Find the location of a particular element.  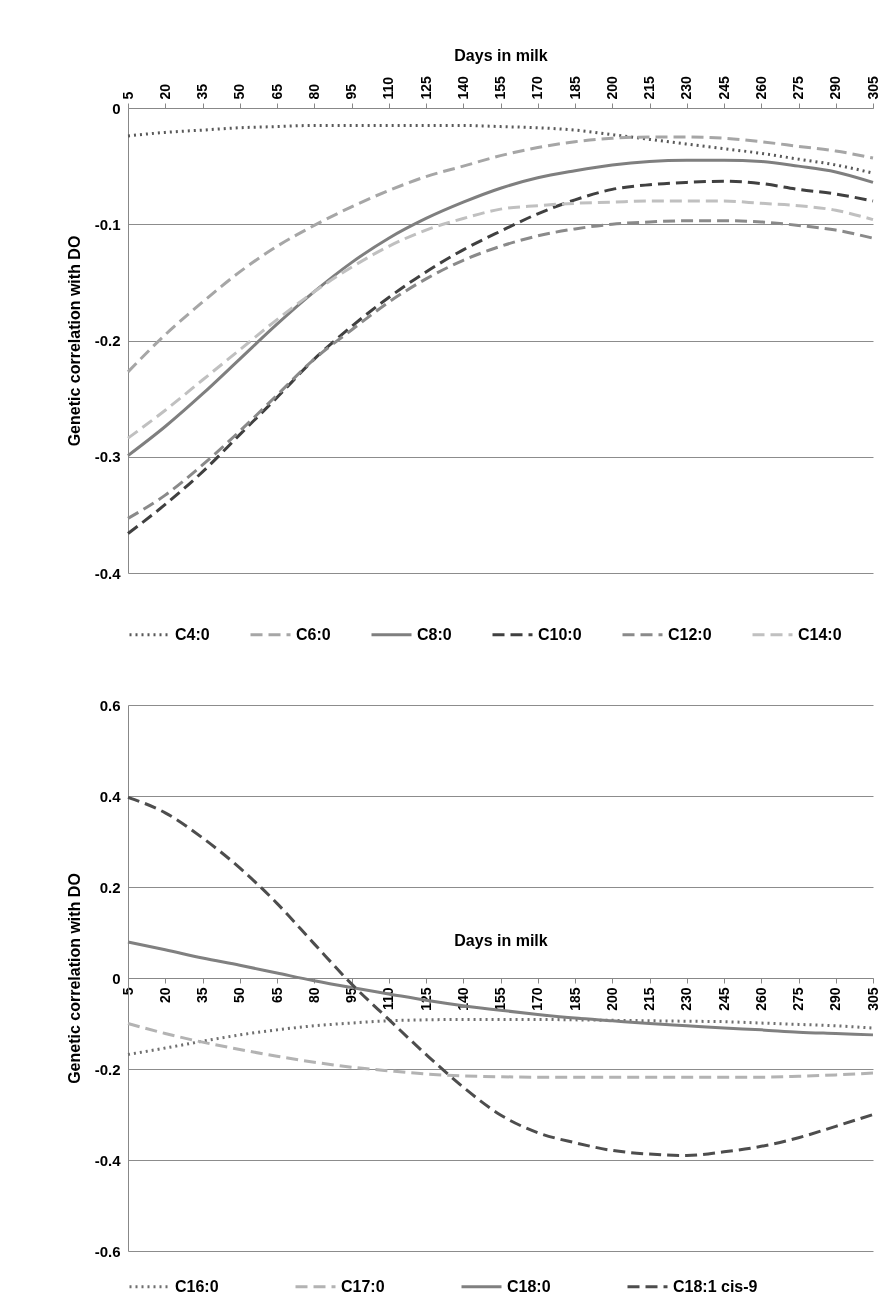

y-tick-label: 0.2 is located at coordinates (110, 887).